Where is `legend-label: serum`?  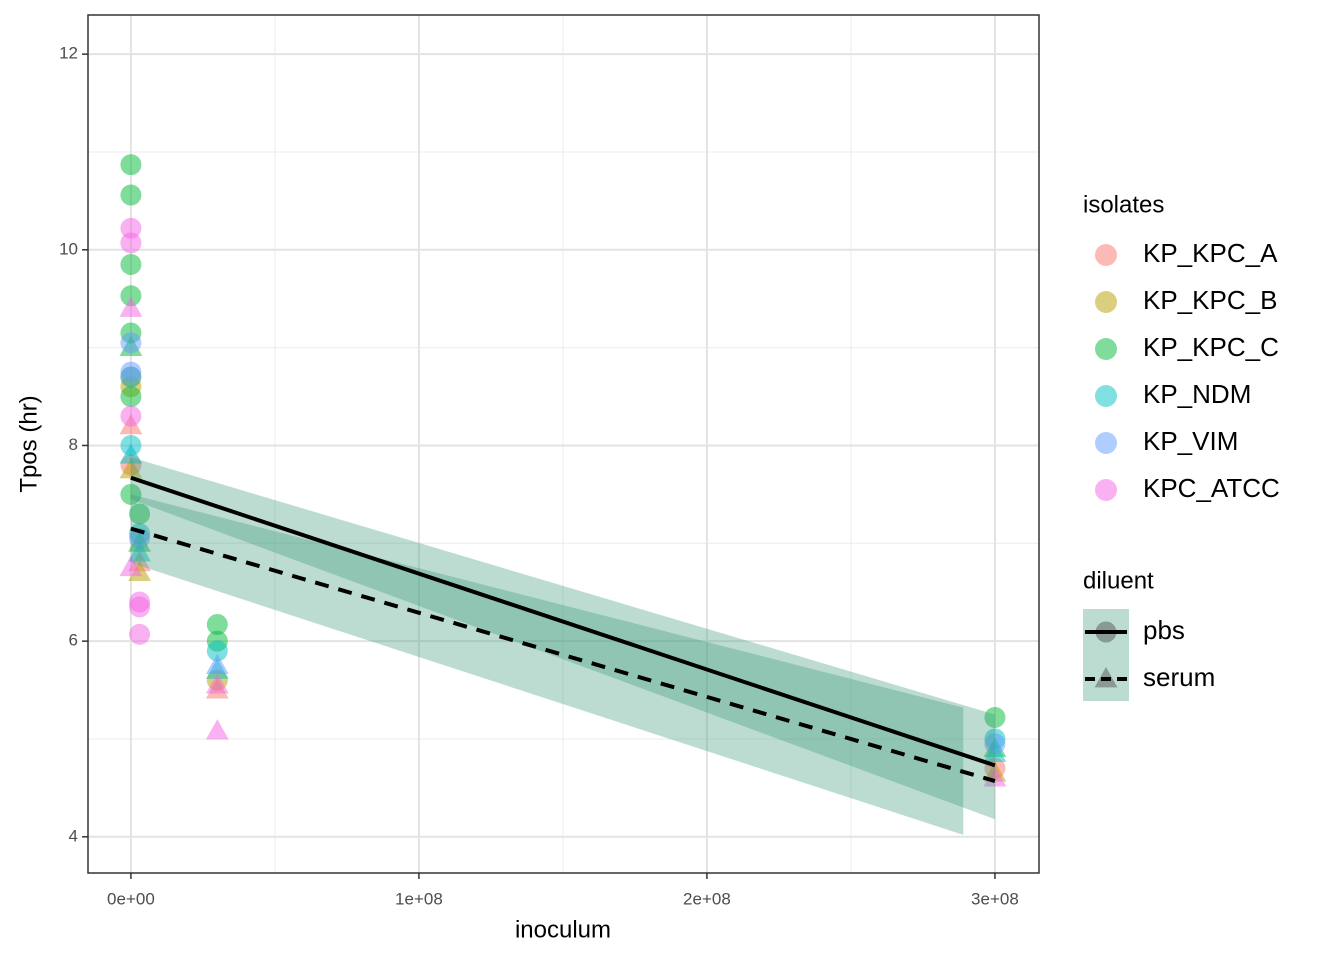 legend-label: serum is located at coordinates (1179, 677).